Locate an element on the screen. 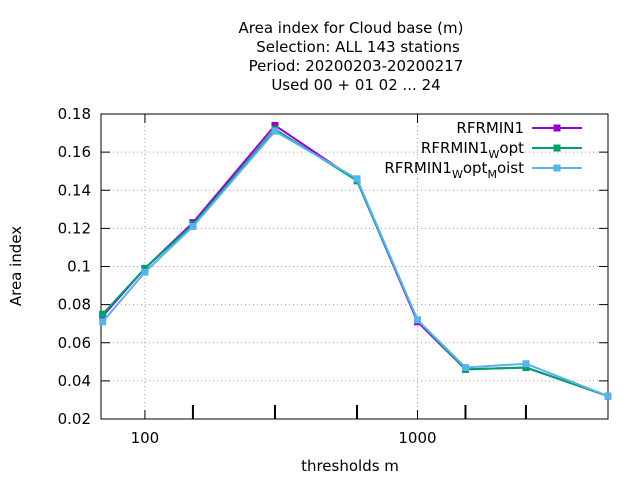 This screenshot has width=640, height=480. y-tick-label: 0.14 is located at coordinates (74, 190).